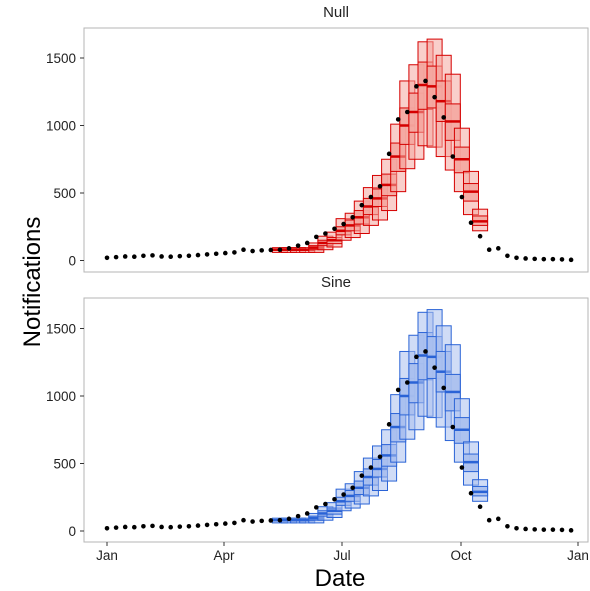 The width and height of the screenshot is (590, 591). What do you see at coordinates (460, 555) in the screenshot?
I see `x-tick-label: Oct` at bounding box center [460, 555].